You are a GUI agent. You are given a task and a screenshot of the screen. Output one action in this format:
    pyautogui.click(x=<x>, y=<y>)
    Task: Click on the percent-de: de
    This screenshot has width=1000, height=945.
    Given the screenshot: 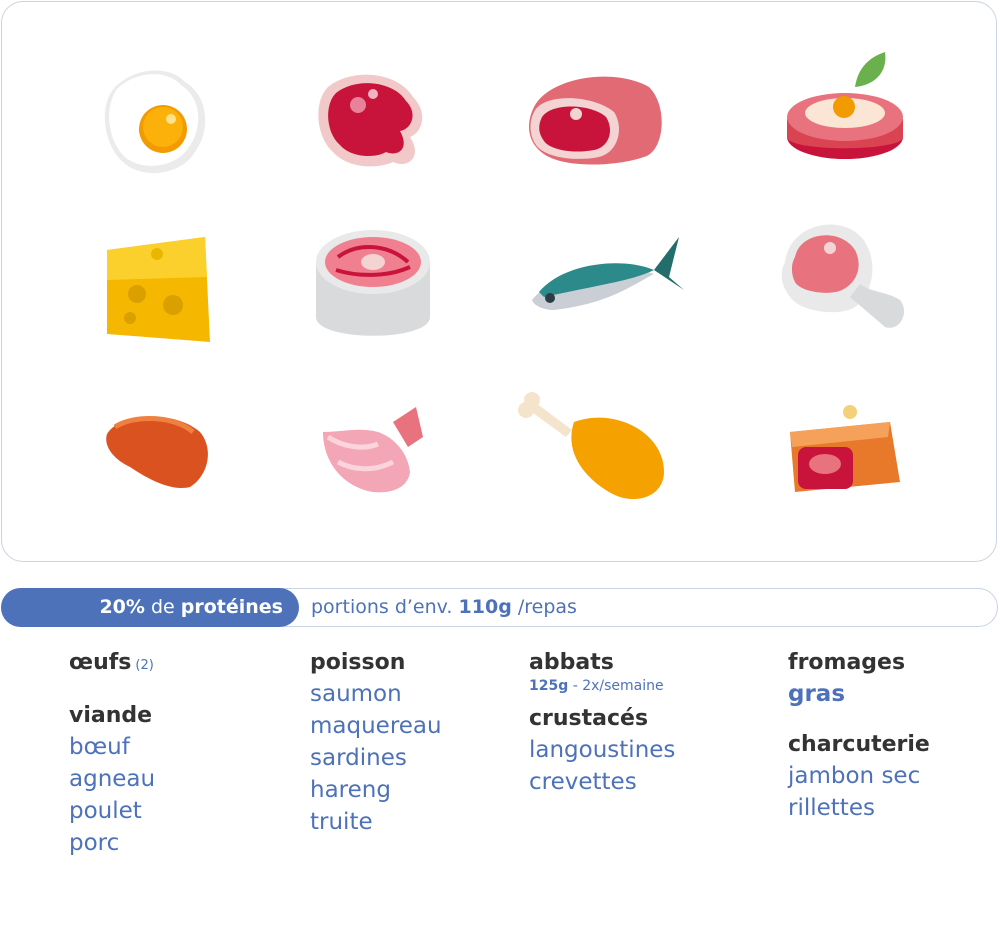 What is the action you would take?
    pyautogui.click(x=162, y=607)
    